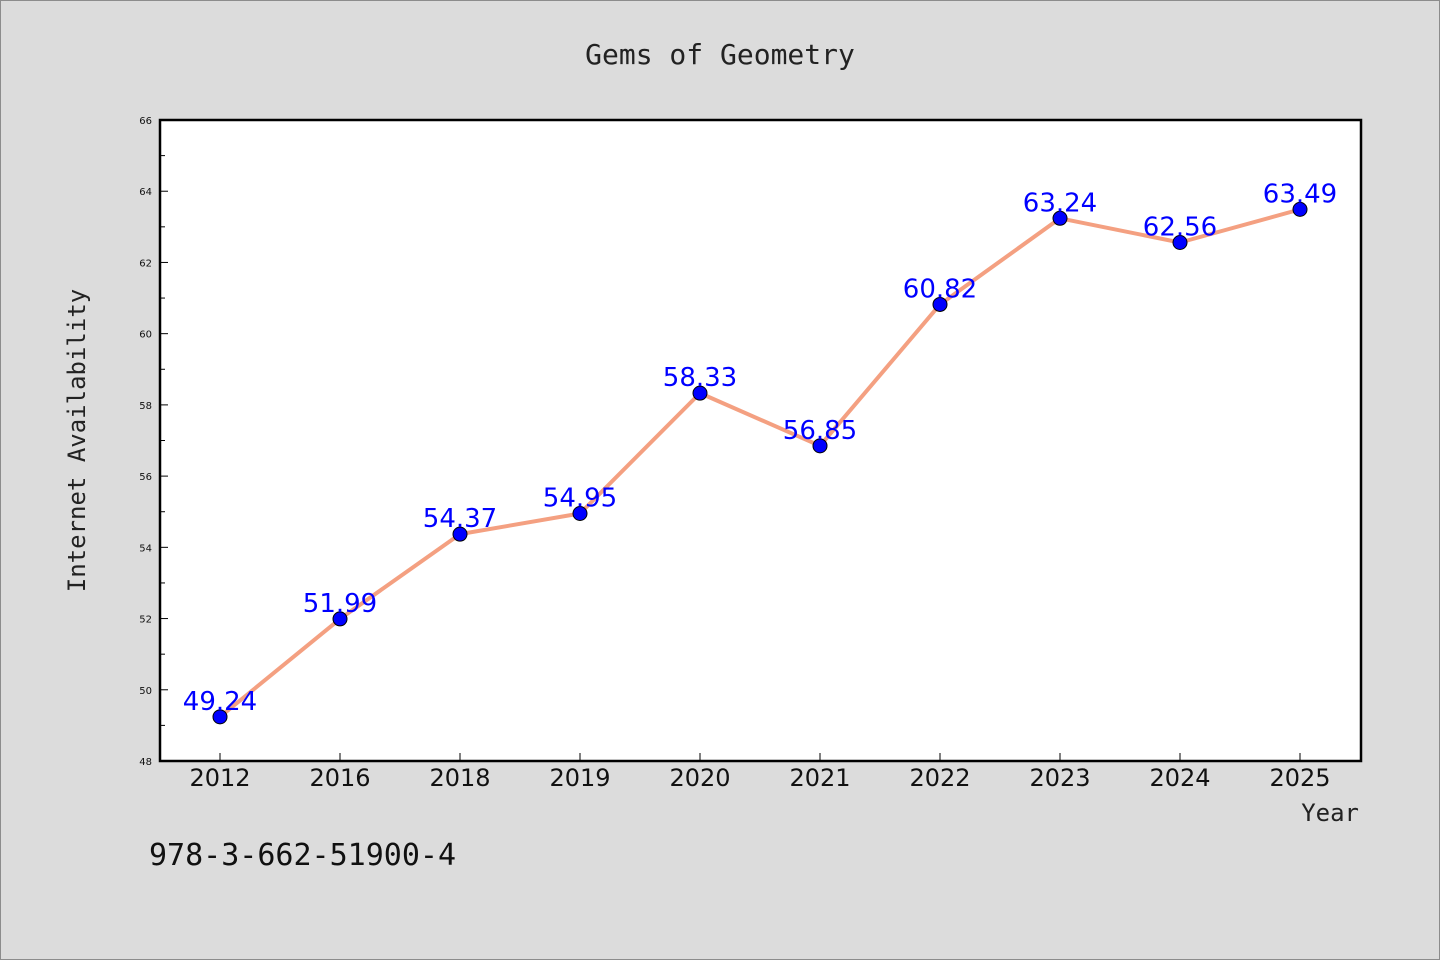 This screenshot has width=1440, height=960. Describe the element at coordinates (145, 335) in the screenshot. I see `y-tick-label: 60` at that location.